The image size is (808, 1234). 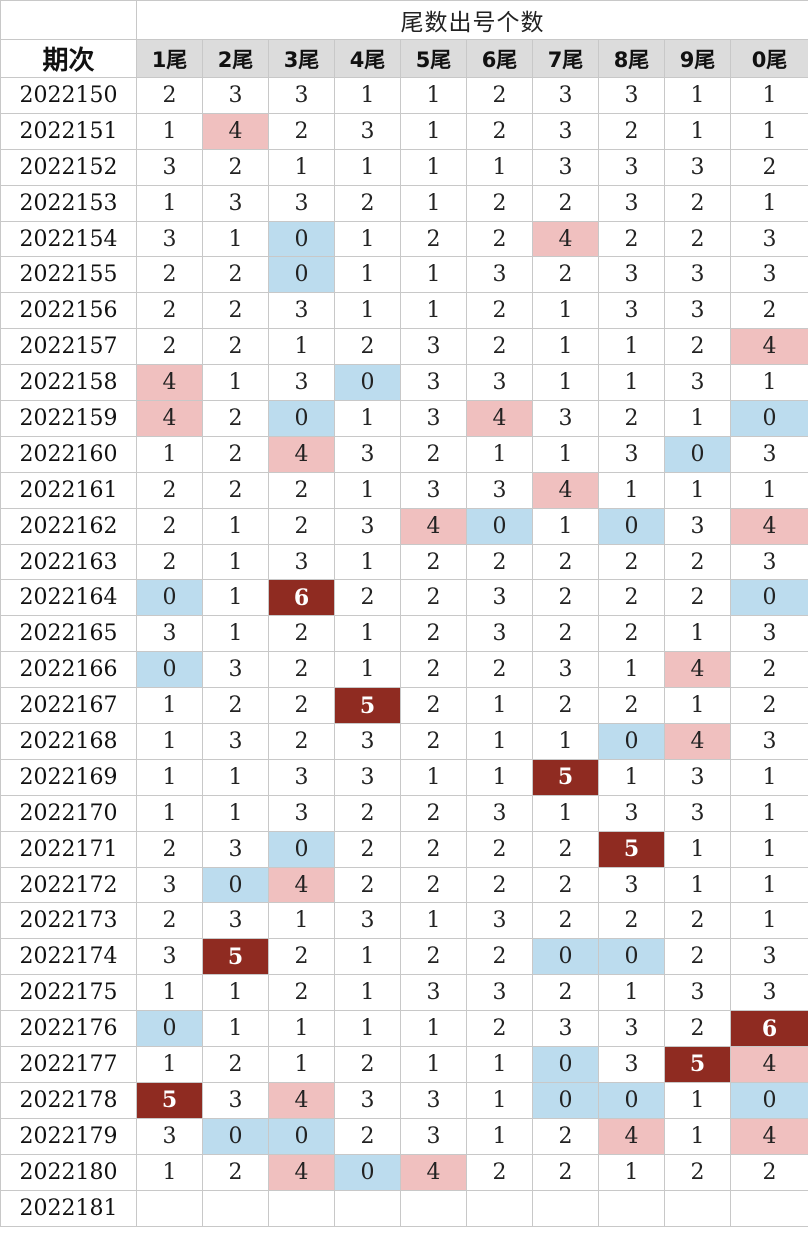 I want to click on table-row: 2022167 1 2 2 5 2 1 2 2 1 2, so click(x=404, y=706).